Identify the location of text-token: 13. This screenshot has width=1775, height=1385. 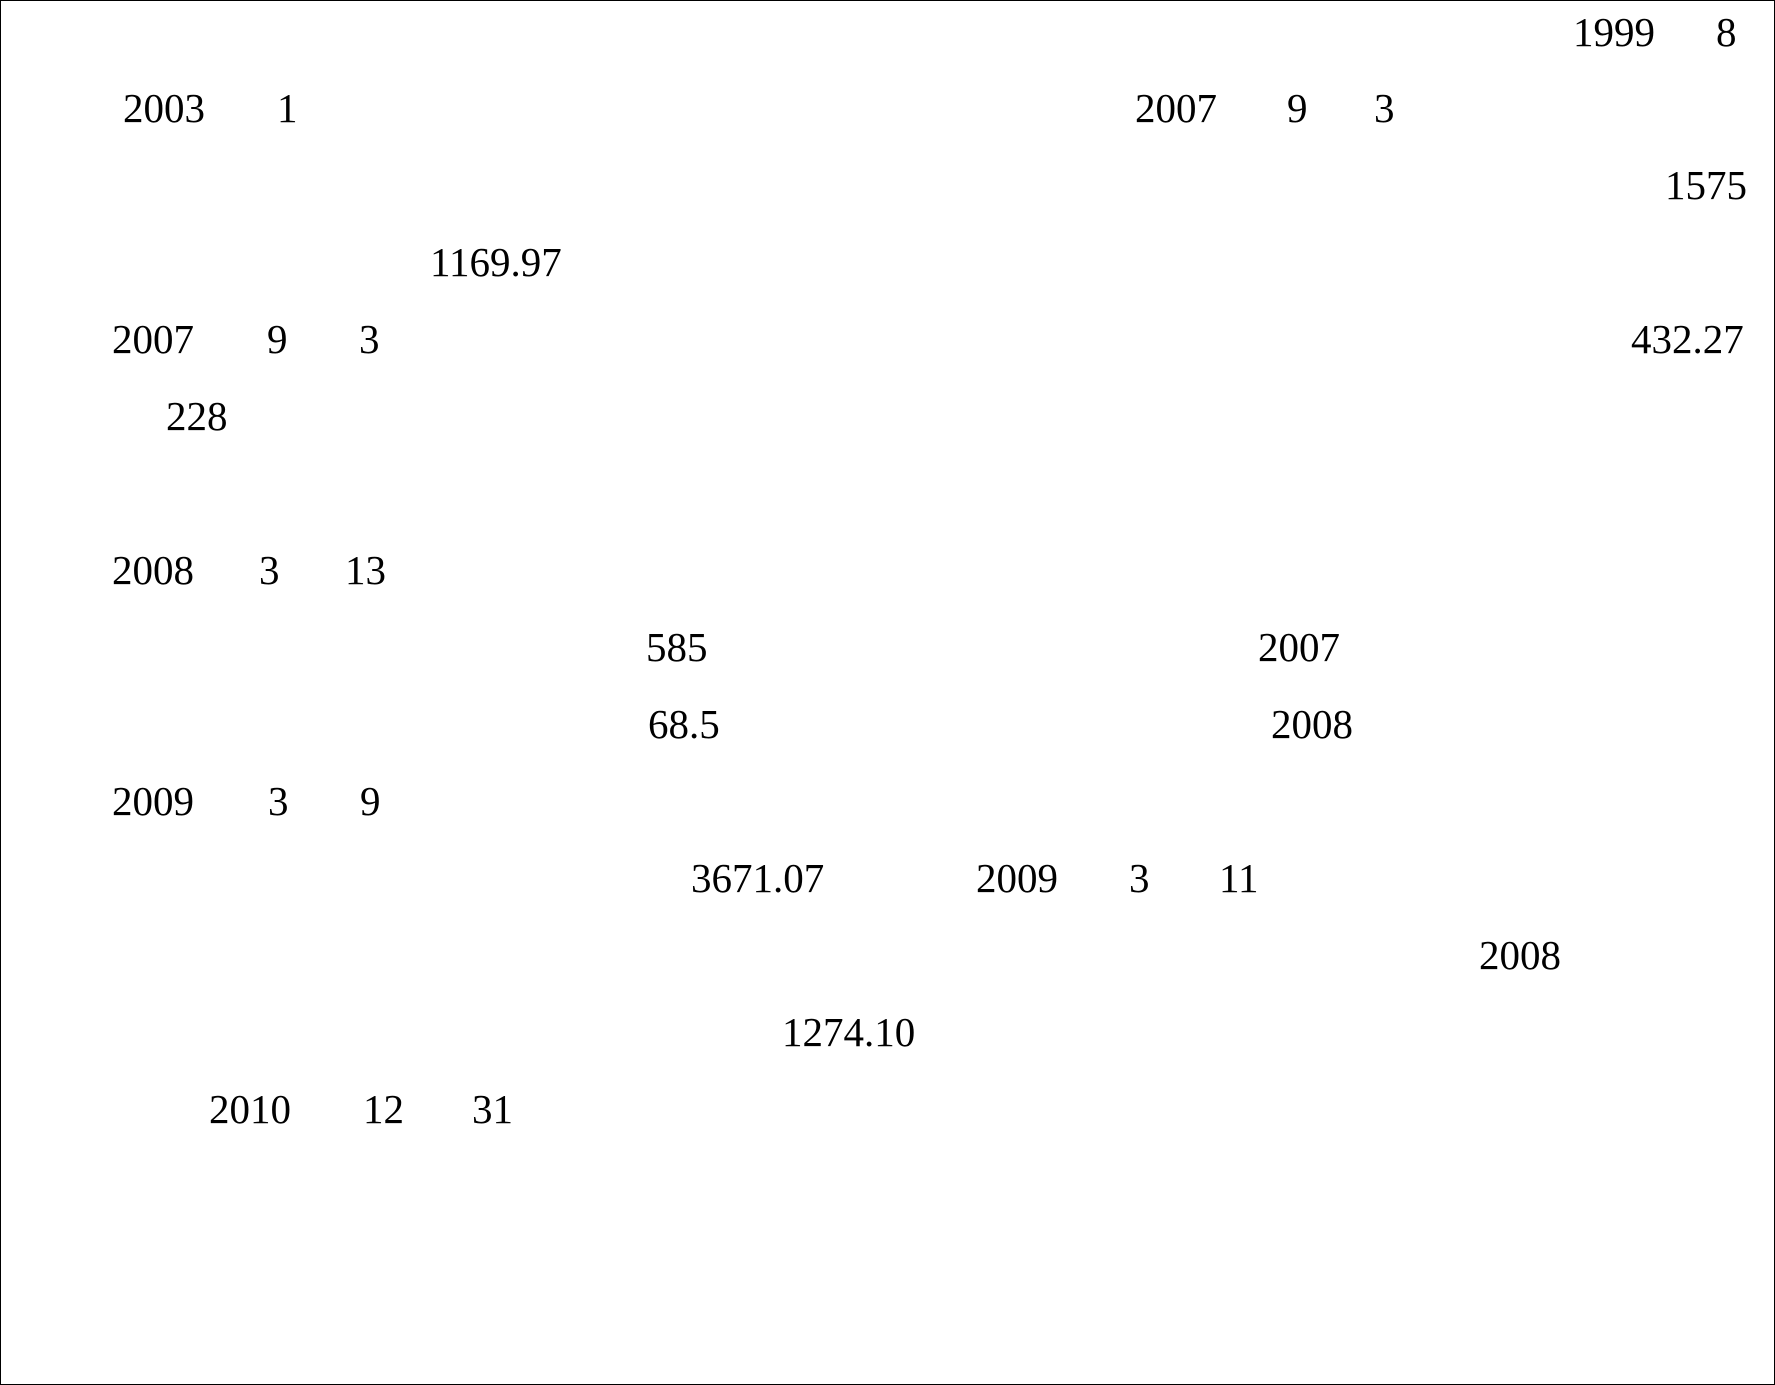
(365, 570).